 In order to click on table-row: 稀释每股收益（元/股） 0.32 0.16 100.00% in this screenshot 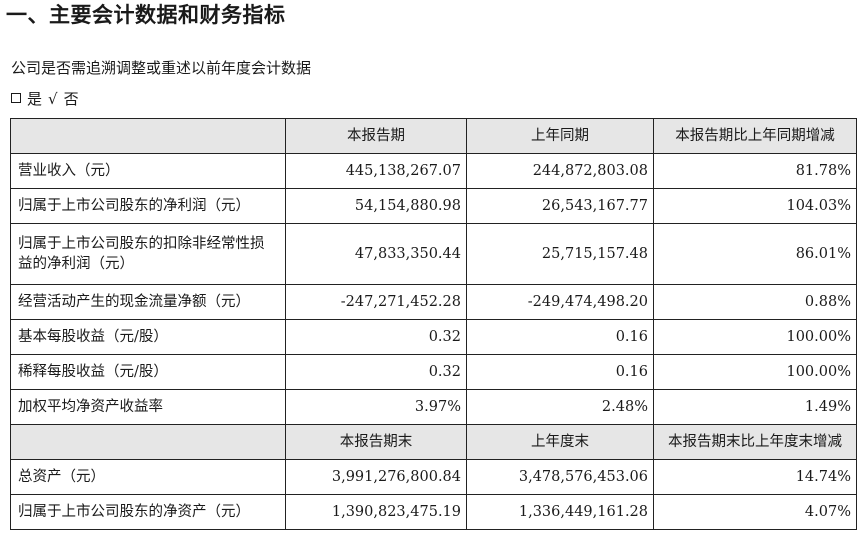, I will do `click(433, 372)`.